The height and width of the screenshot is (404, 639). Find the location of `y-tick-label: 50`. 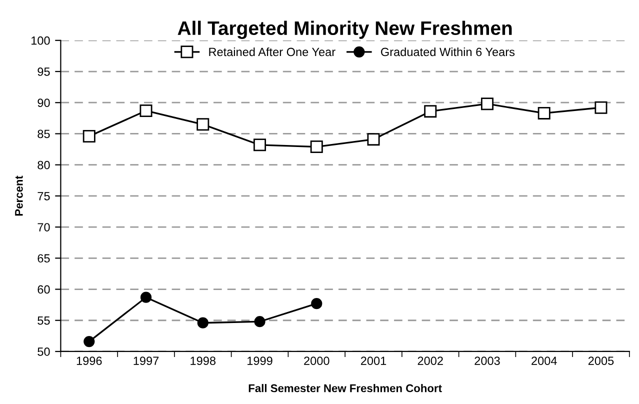

y-tick-label: 50 is located at coordinates (44, 352).